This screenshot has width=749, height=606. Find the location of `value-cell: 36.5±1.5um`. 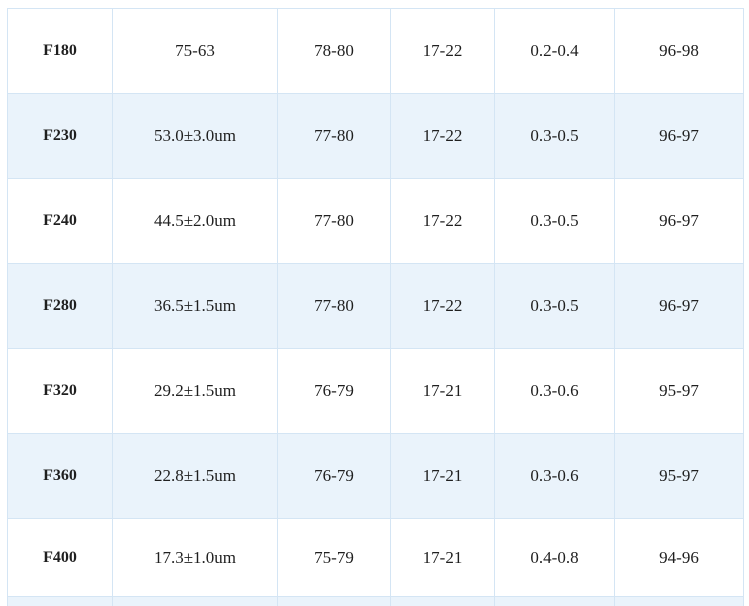

value-cell: 36.5±1.5um is located at coordinates (195, 306).